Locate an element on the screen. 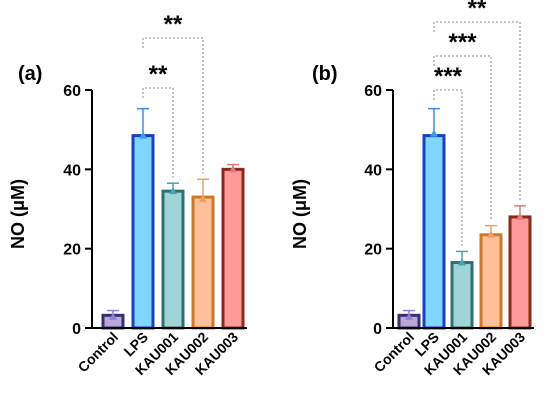 The image size is (550, 405). panel-label: (a) is located at coordinates (30, 74).